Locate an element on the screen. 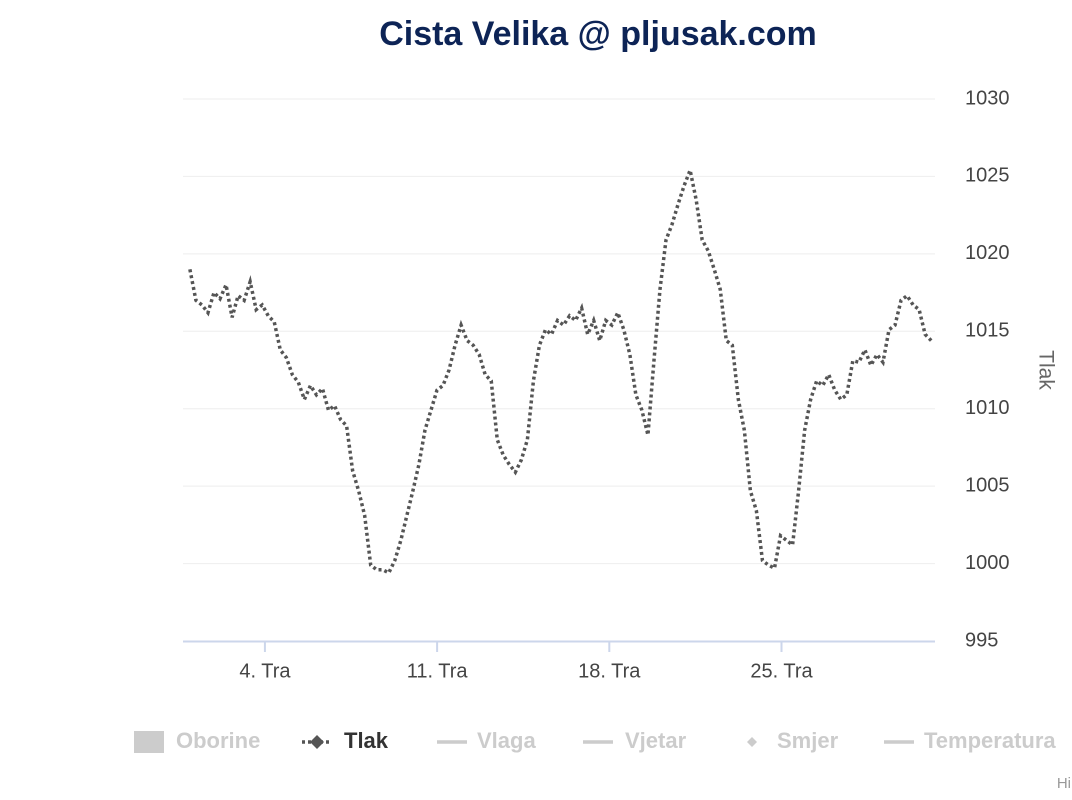 Image resolution: width=1072 pixels, height=800 pixels. y-tick-label: 1025 is located at coordinates (987, 176).